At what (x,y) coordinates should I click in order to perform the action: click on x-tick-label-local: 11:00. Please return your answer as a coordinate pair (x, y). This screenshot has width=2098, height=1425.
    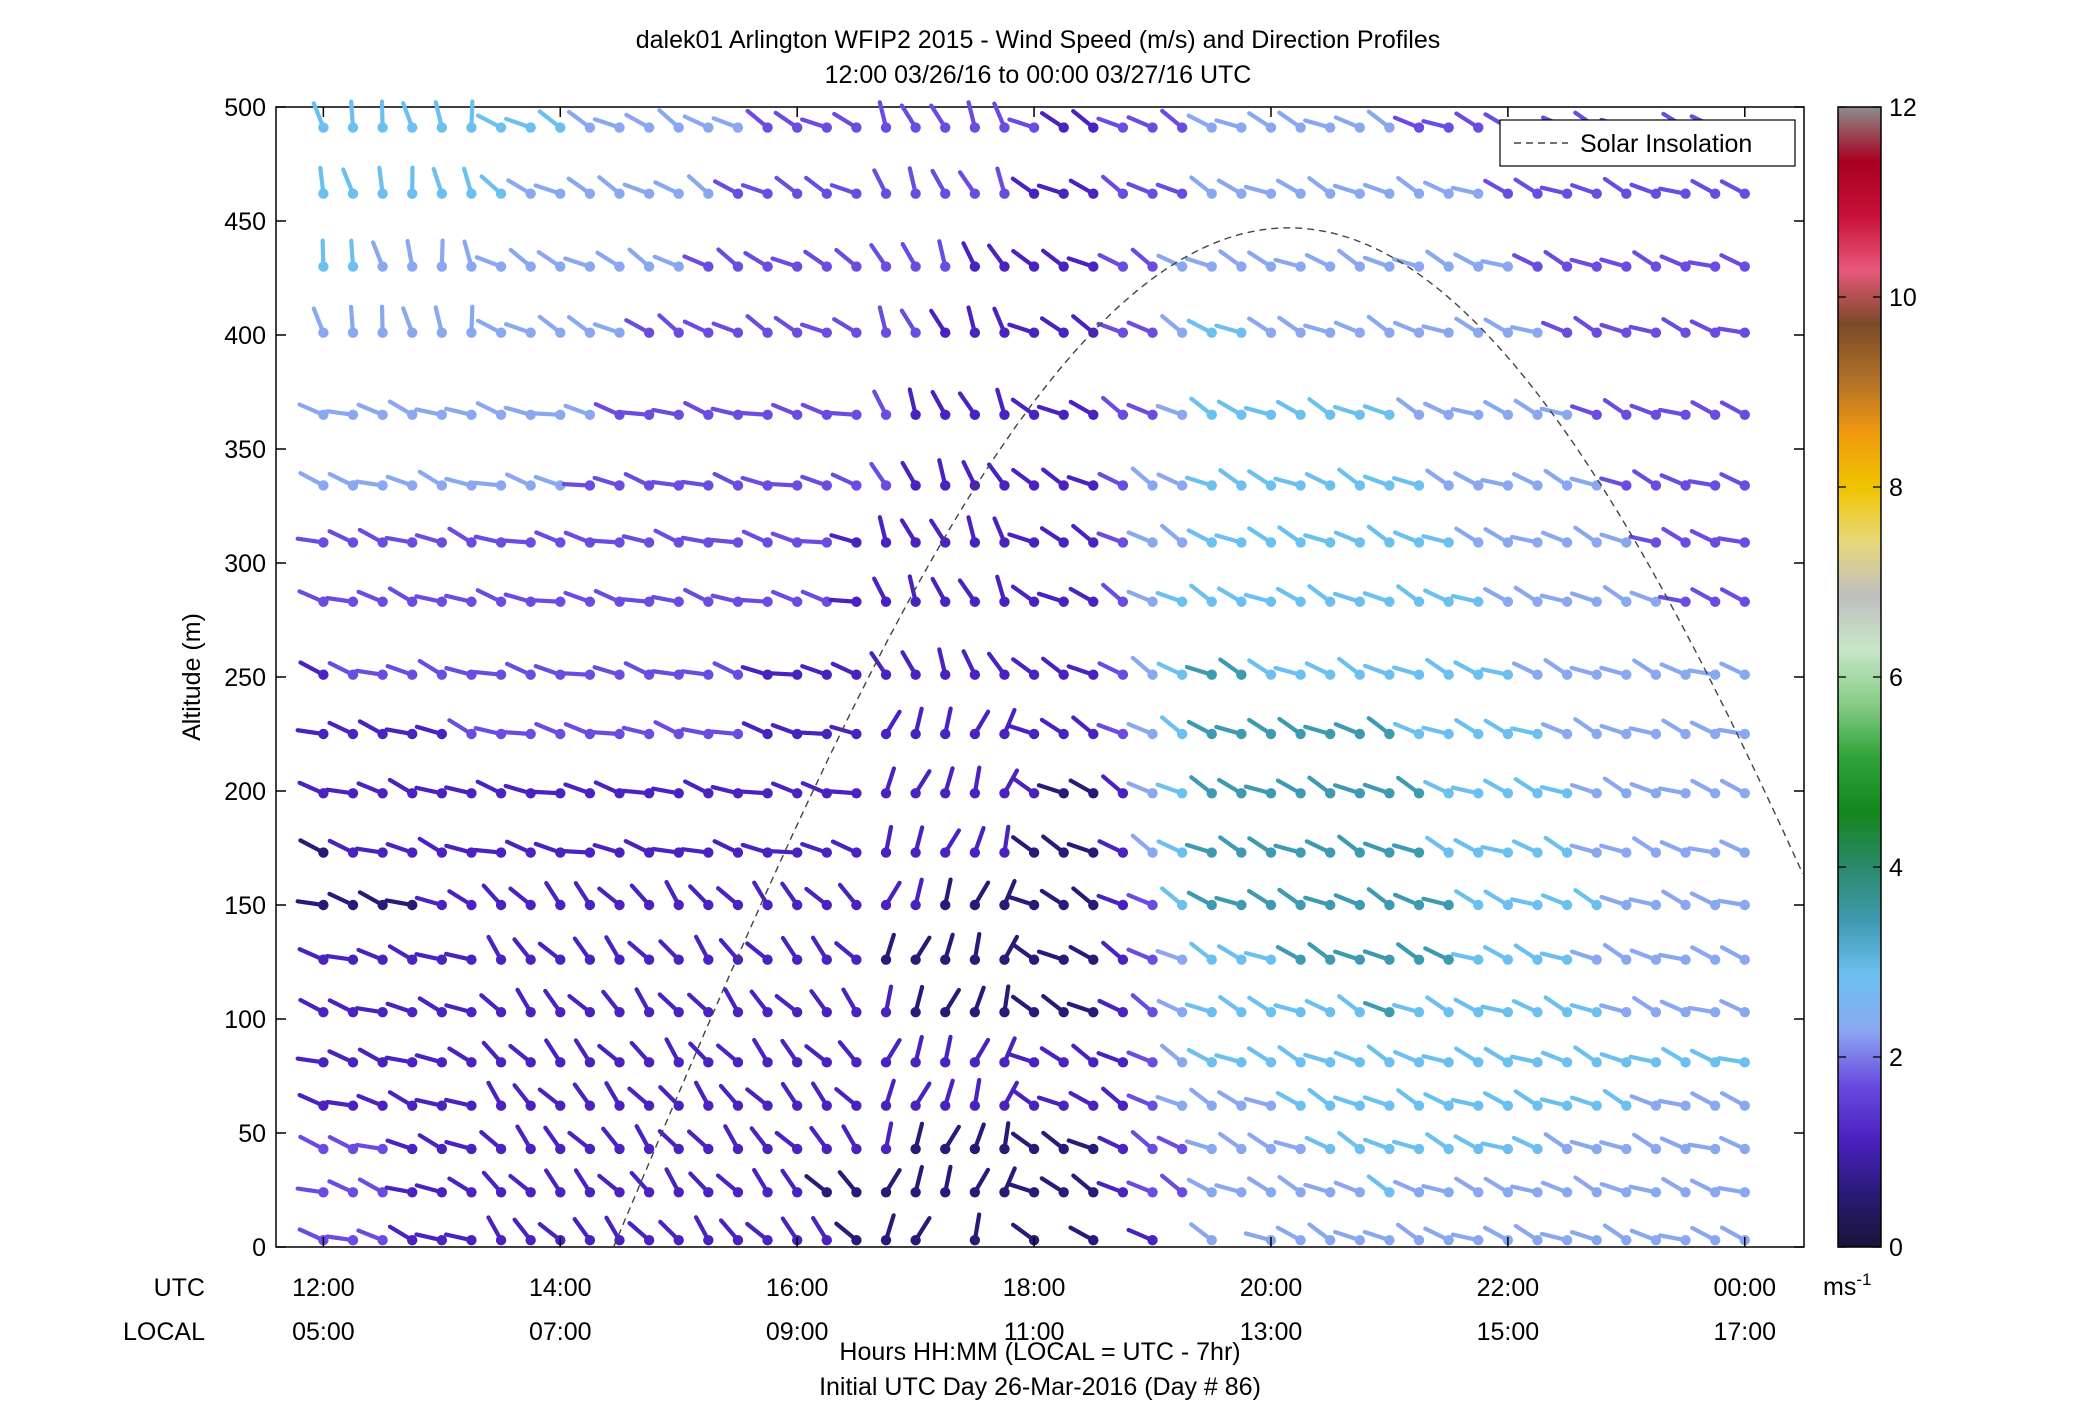
    Looking at the image, I should click on (1034, 1332).